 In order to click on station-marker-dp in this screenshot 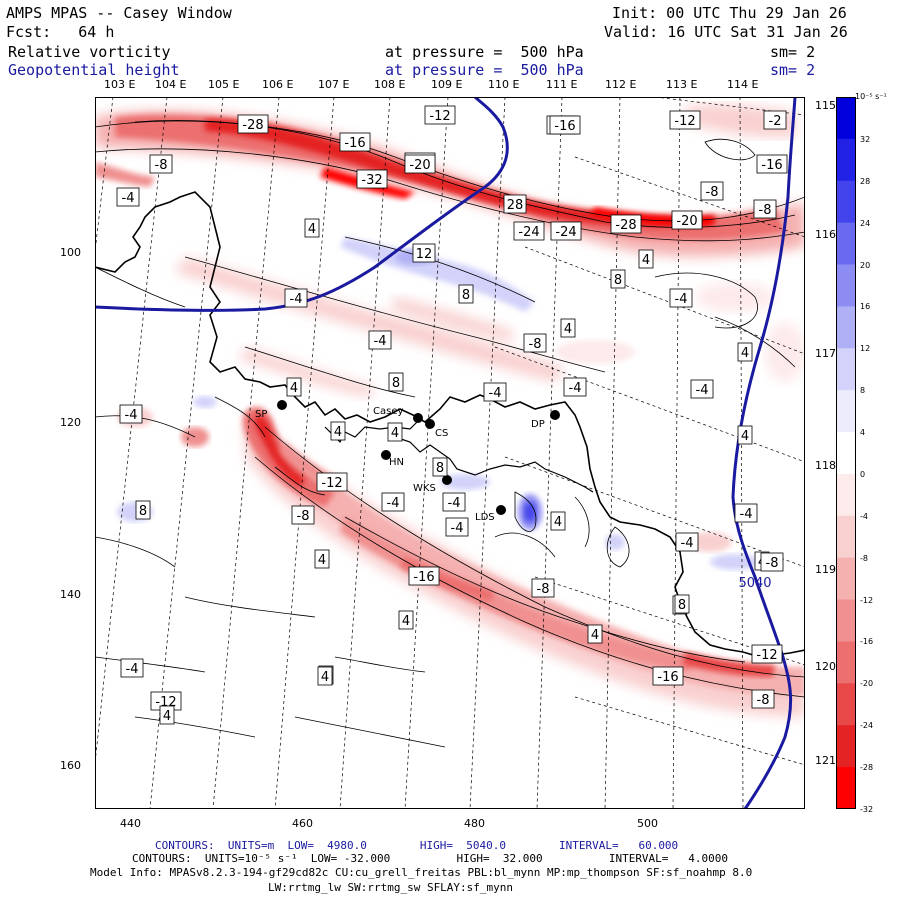, I will do `click(555, 415)`.